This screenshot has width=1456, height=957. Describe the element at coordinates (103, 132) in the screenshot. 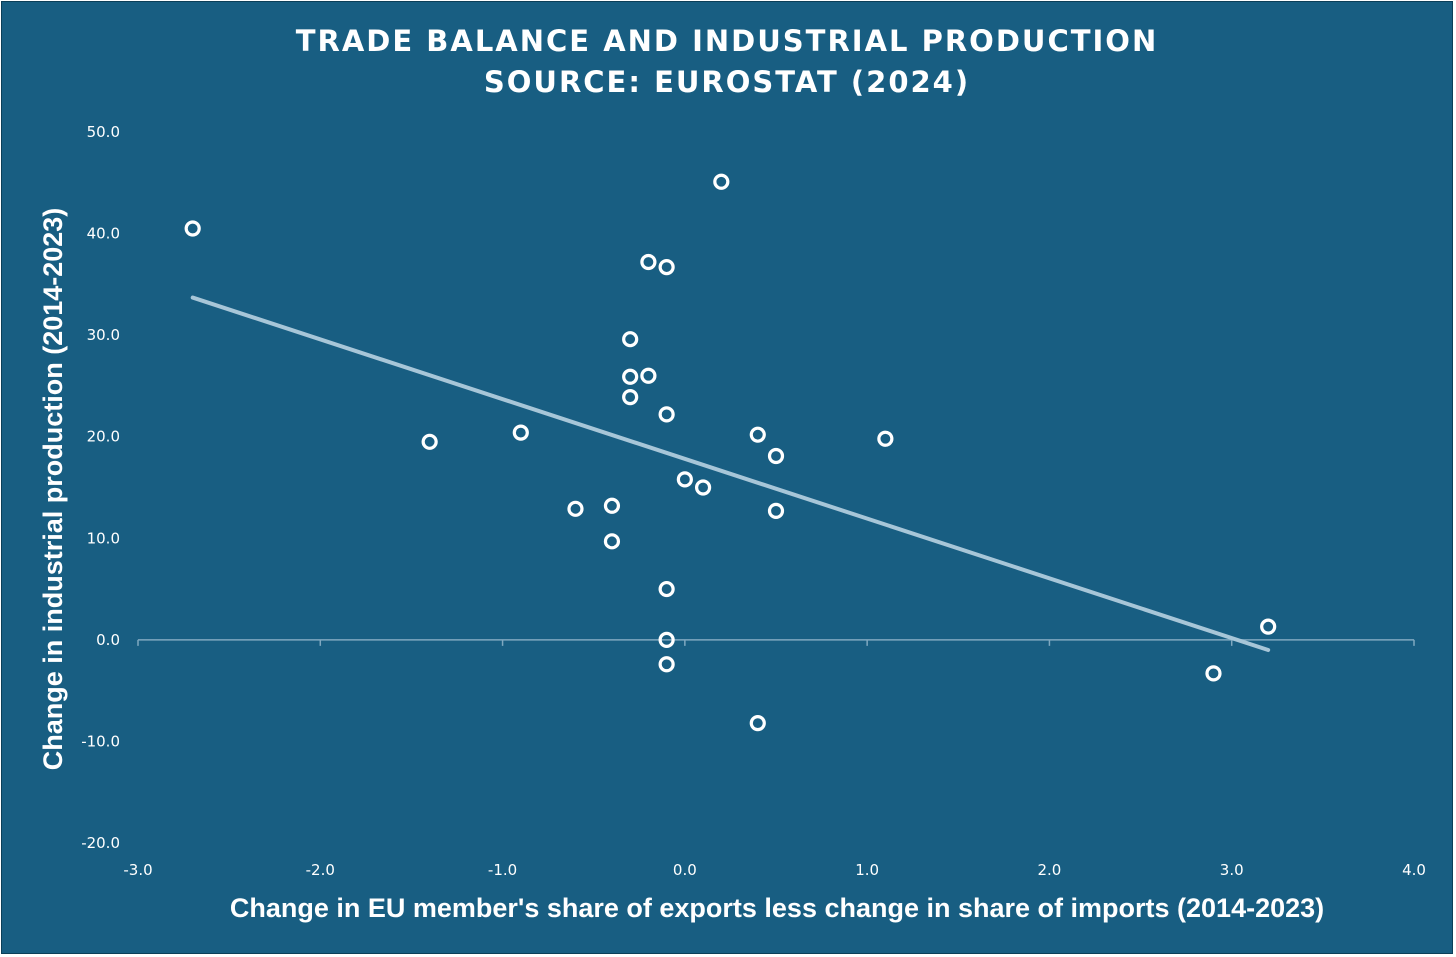

I see `y-tick-label: 50.0` at that location.